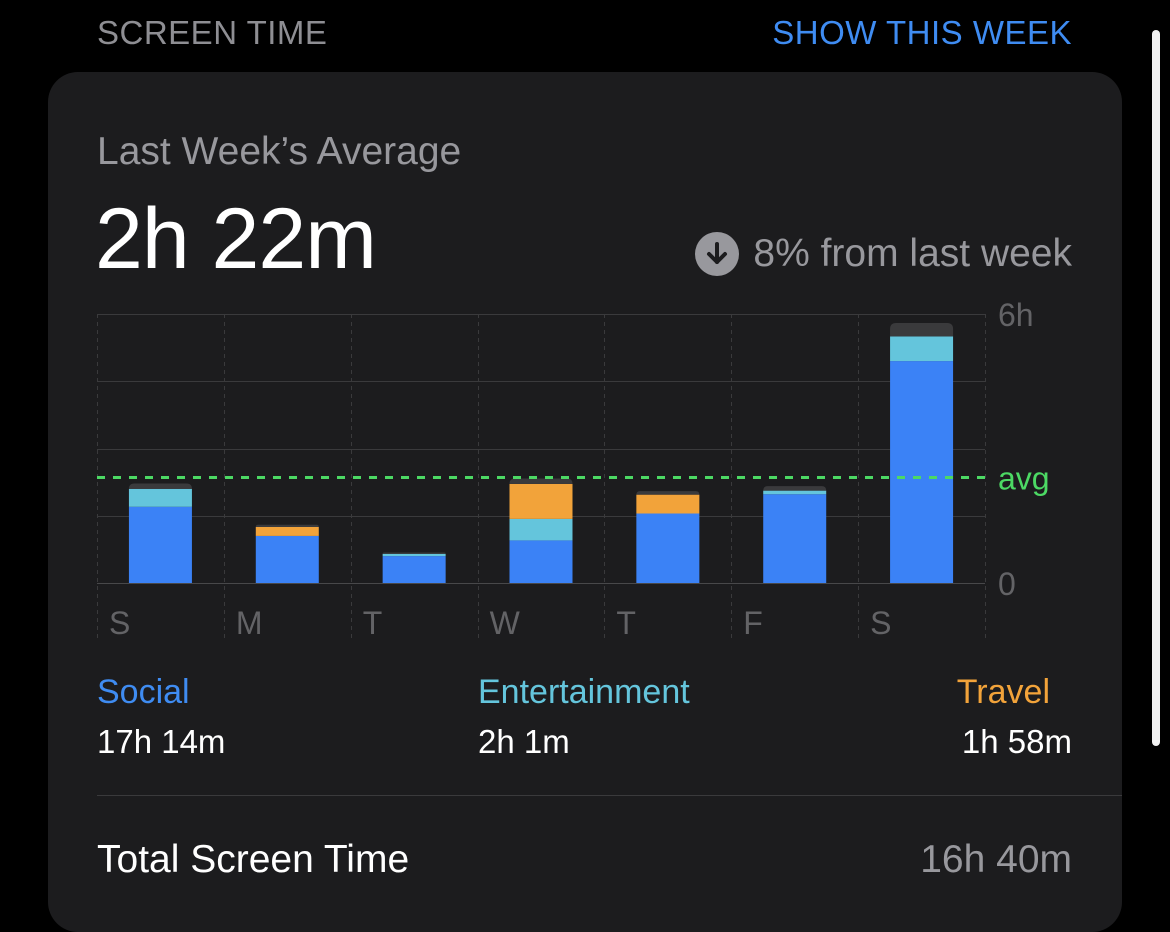 This screenshot has width=1170, height=932. Describe the element at coordinates (584, 692) in the screenshot. I see `legend-entertainment-label: Entertainment` at that location.